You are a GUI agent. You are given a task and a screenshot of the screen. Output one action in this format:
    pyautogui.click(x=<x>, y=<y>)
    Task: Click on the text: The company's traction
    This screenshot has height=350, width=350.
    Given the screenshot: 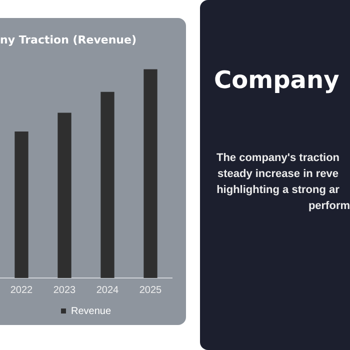 What is the action you would take?
    pyautogui.click(x=278, y=158)
    